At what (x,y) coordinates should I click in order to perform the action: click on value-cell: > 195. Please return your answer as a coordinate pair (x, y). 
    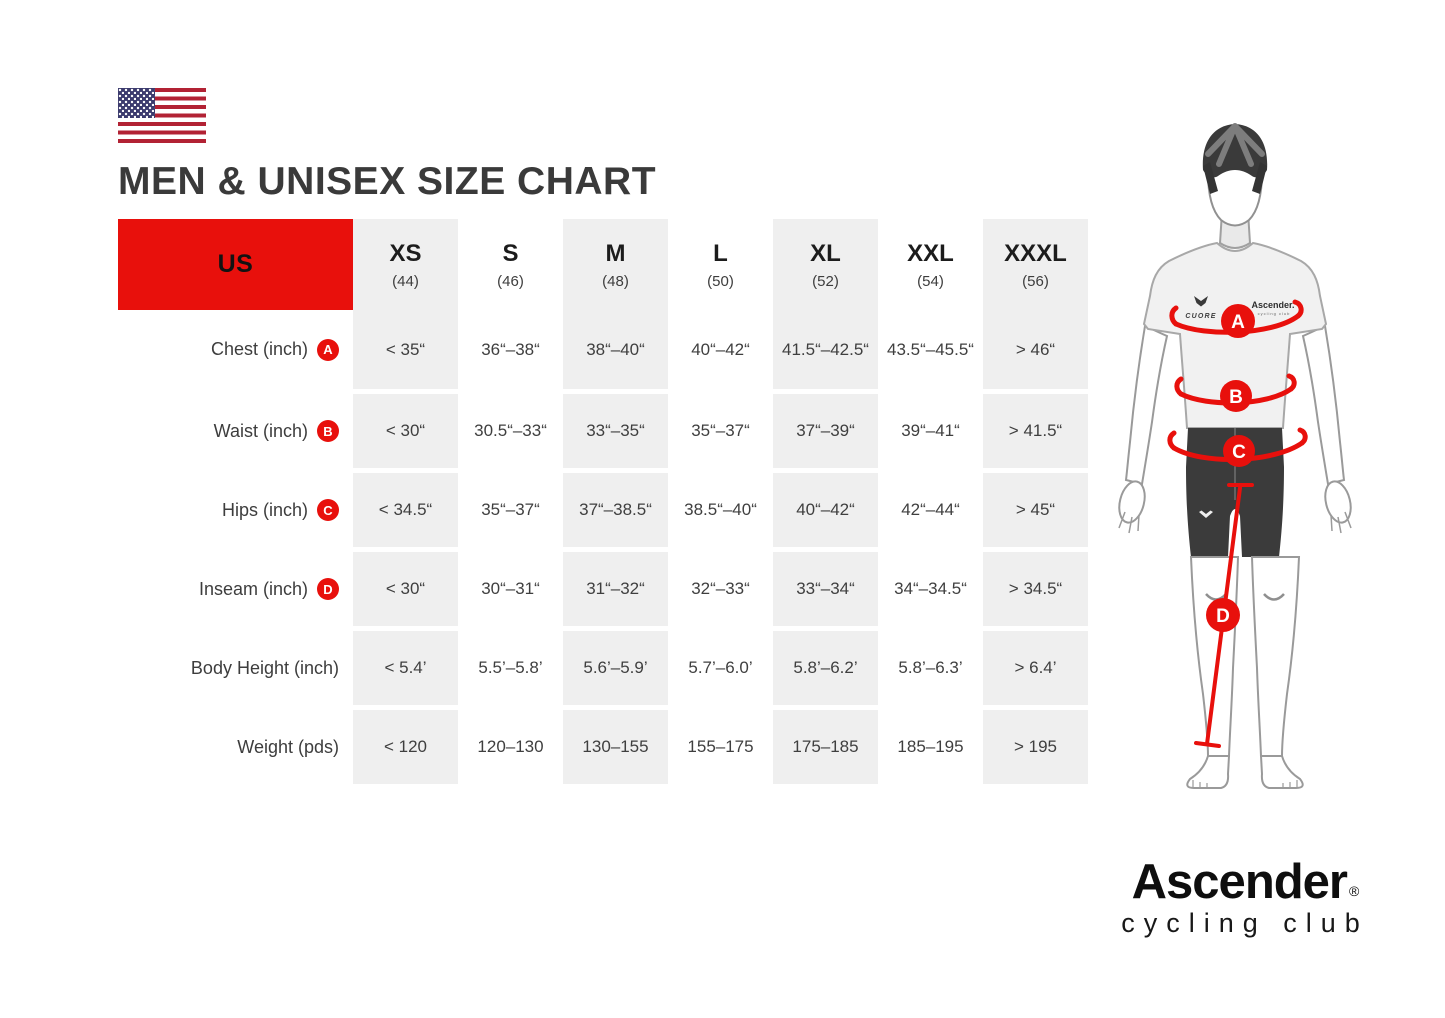
    Looking at the image, I should click on (1035, 747).